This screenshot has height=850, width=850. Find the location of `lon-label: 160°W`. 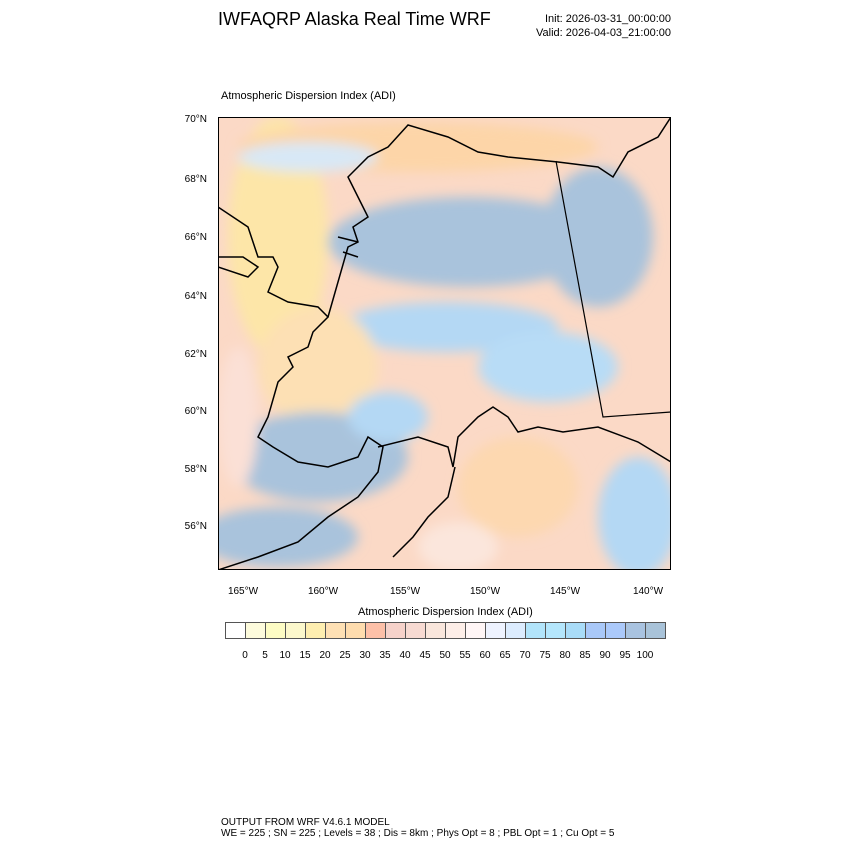

lon-label: 160°W is located at coordinates (323, 591).